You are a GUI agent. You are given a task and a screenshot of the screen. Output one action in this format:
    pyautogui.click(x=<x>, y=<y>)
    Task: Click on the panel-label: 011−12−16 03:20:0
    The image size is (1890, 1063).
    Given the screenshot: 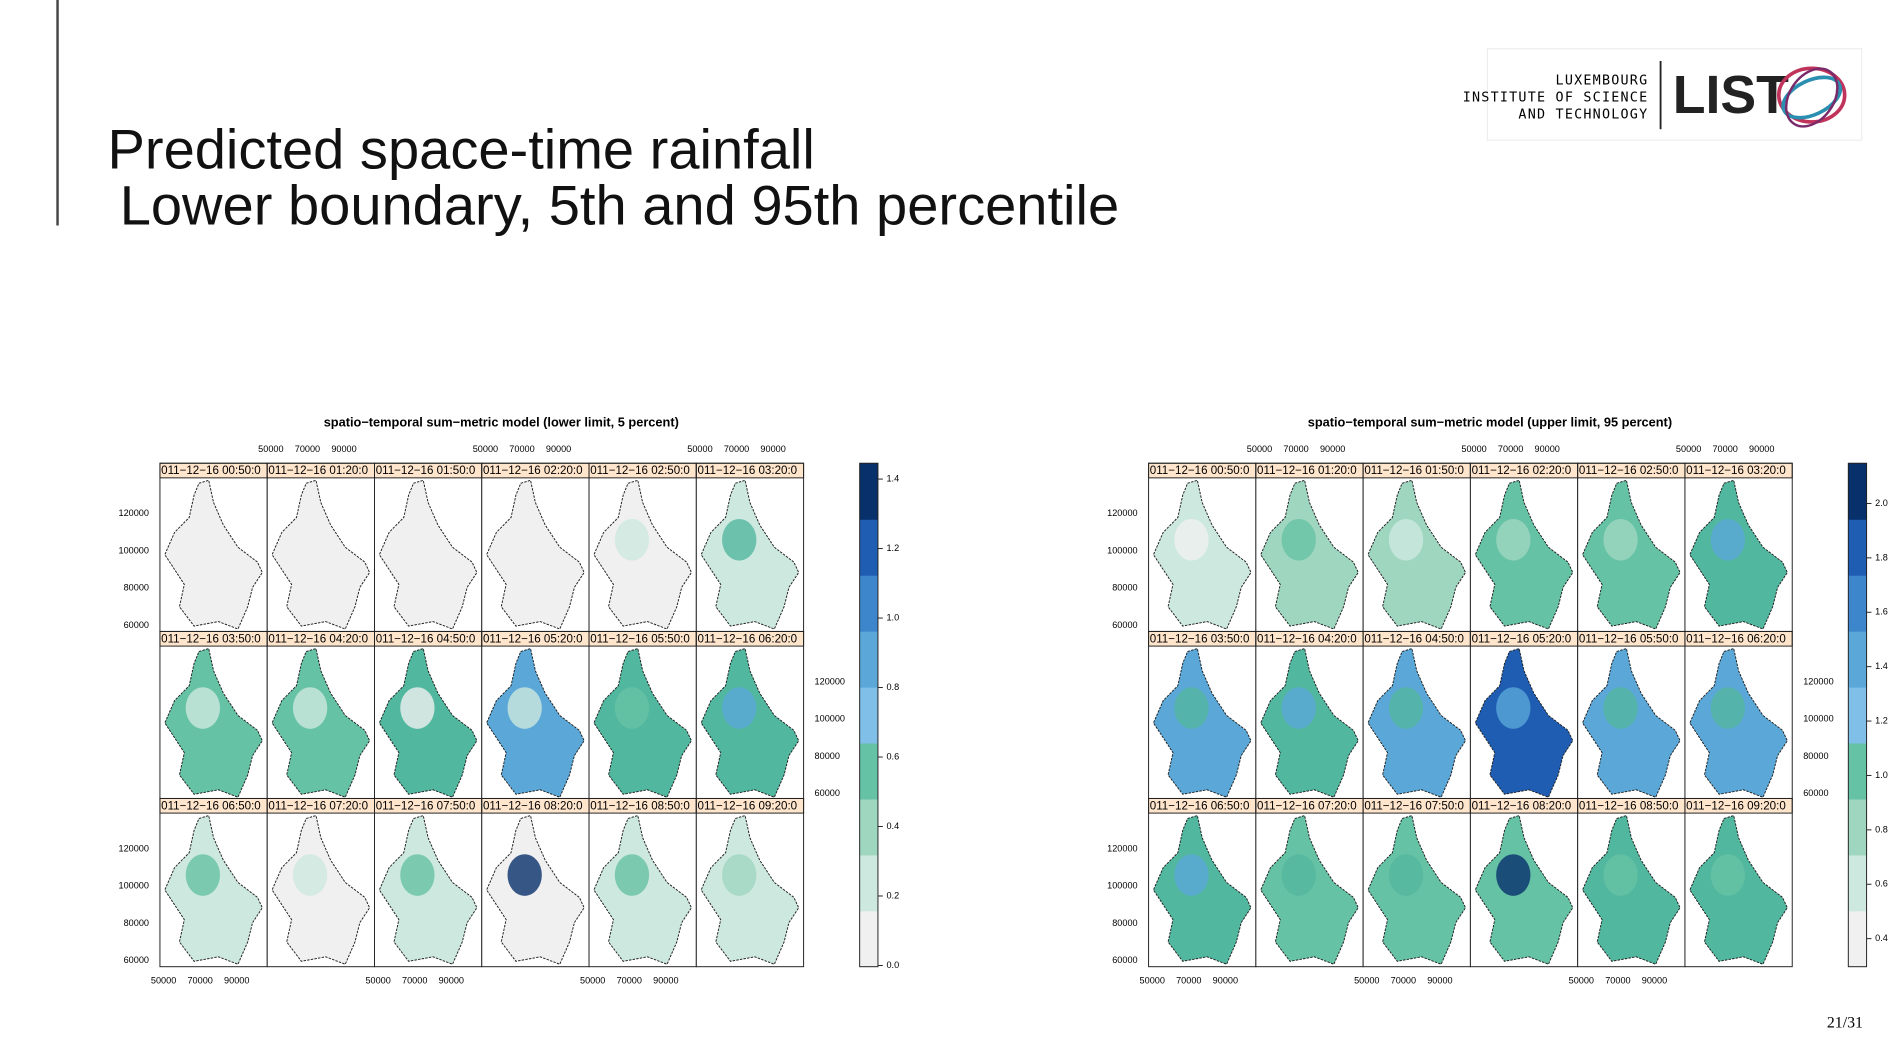 What is the action you would take?
    pyautogui.click(x=1736, y=471)
    